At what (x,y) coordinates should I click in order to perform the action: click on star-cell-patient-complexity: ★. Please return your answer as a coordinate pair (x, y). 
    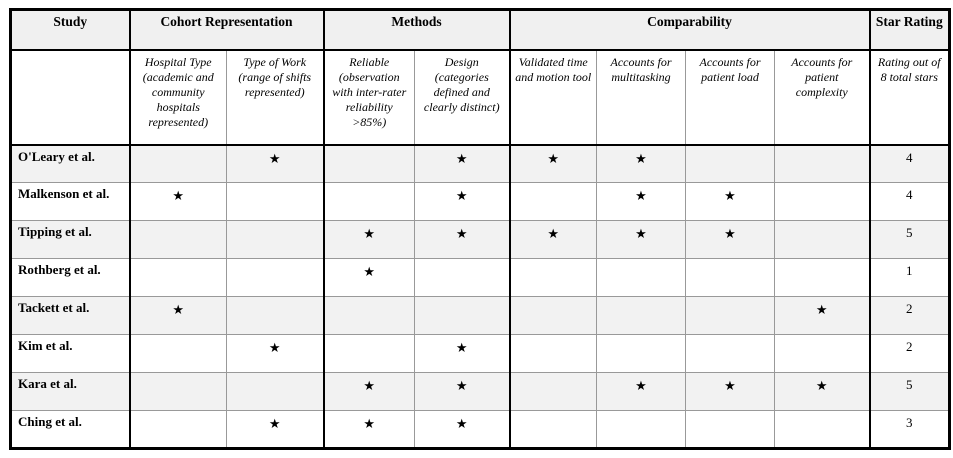
    Looking at the image, I should click on (821, 315).